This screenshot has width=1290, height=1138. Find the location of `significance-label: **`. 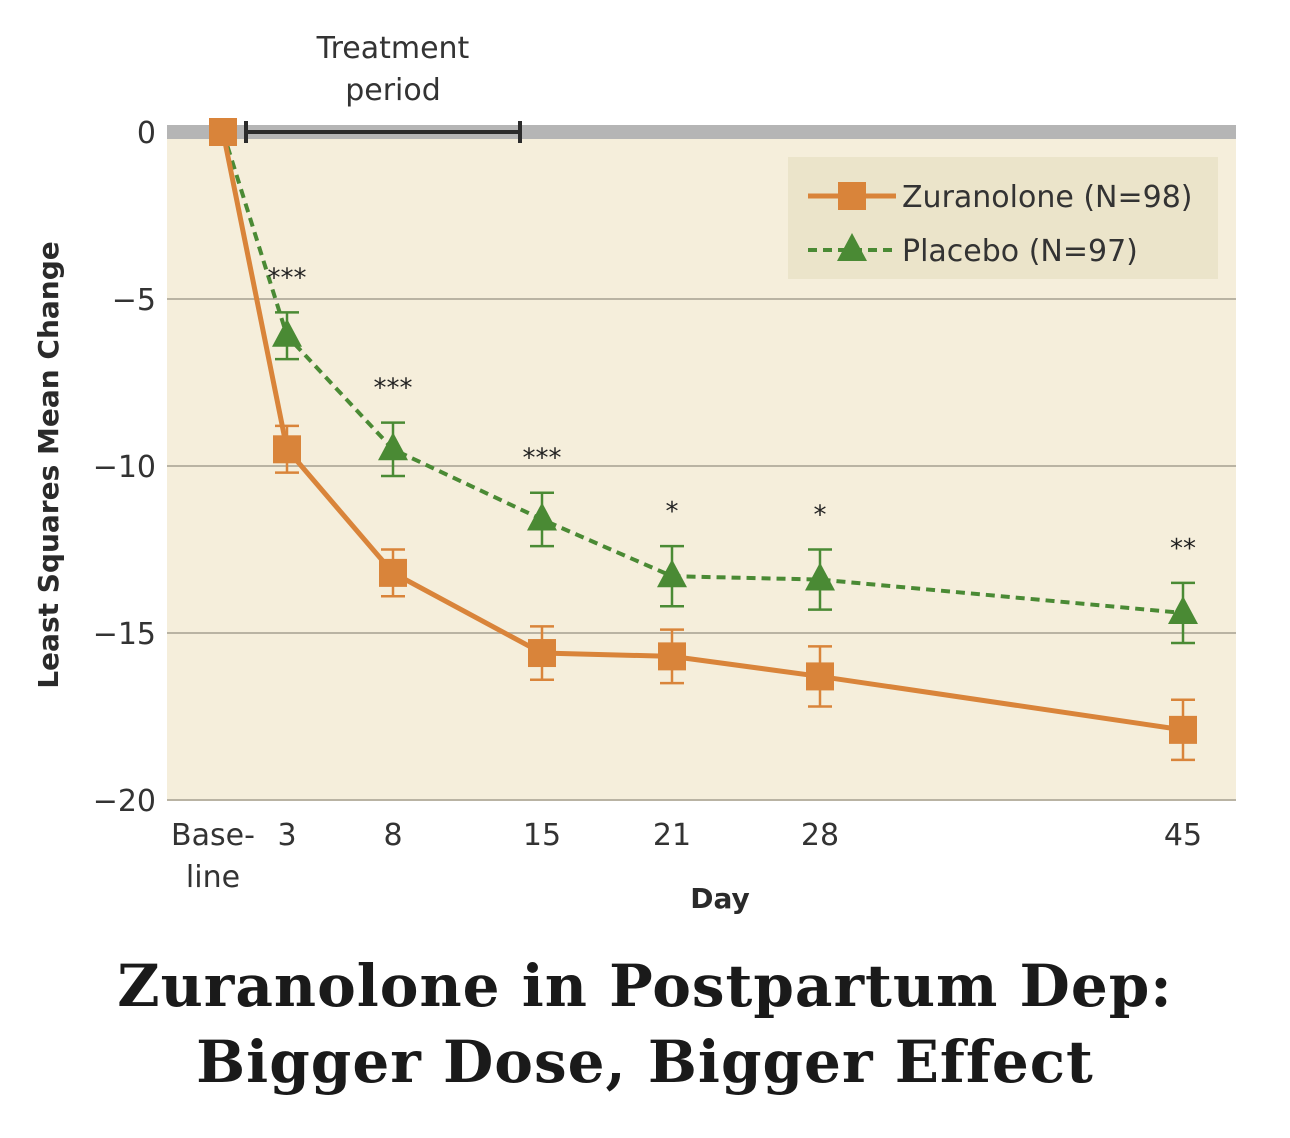

significance-label: ** is located at coordinates (1183, 549).